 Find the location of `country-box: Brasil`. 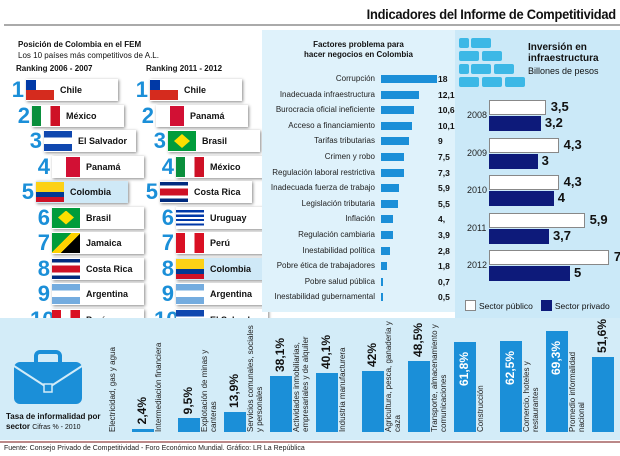

country-box: Brasil is located at coordinates (214, 141).